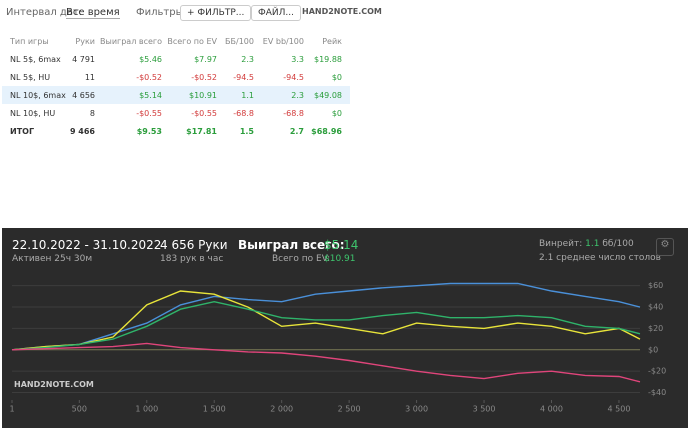 This screenshot has width=700, height=428. Describe the element at coordinates (149, 131) in the screenshot. I see `table-cell: $9.53` at that location.